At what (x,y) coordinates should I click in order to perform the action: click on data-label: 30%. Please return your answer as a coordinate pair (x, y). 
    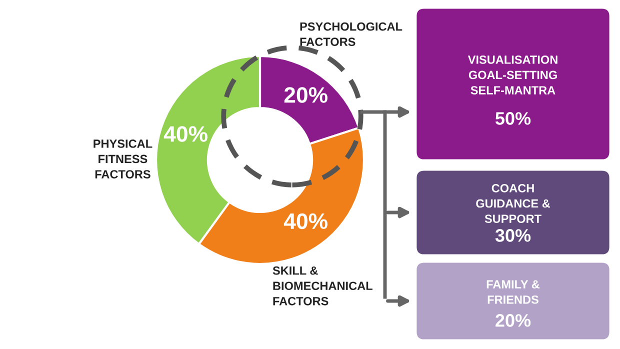
    Looking at the image, I should click on (513, 235).